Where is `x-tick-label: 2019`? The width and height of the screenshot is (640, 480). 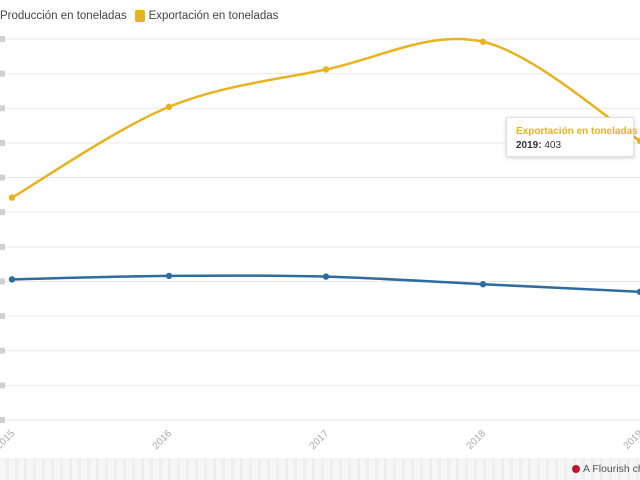
x-tick-label: 2019 is located at coordinates (631, 440).